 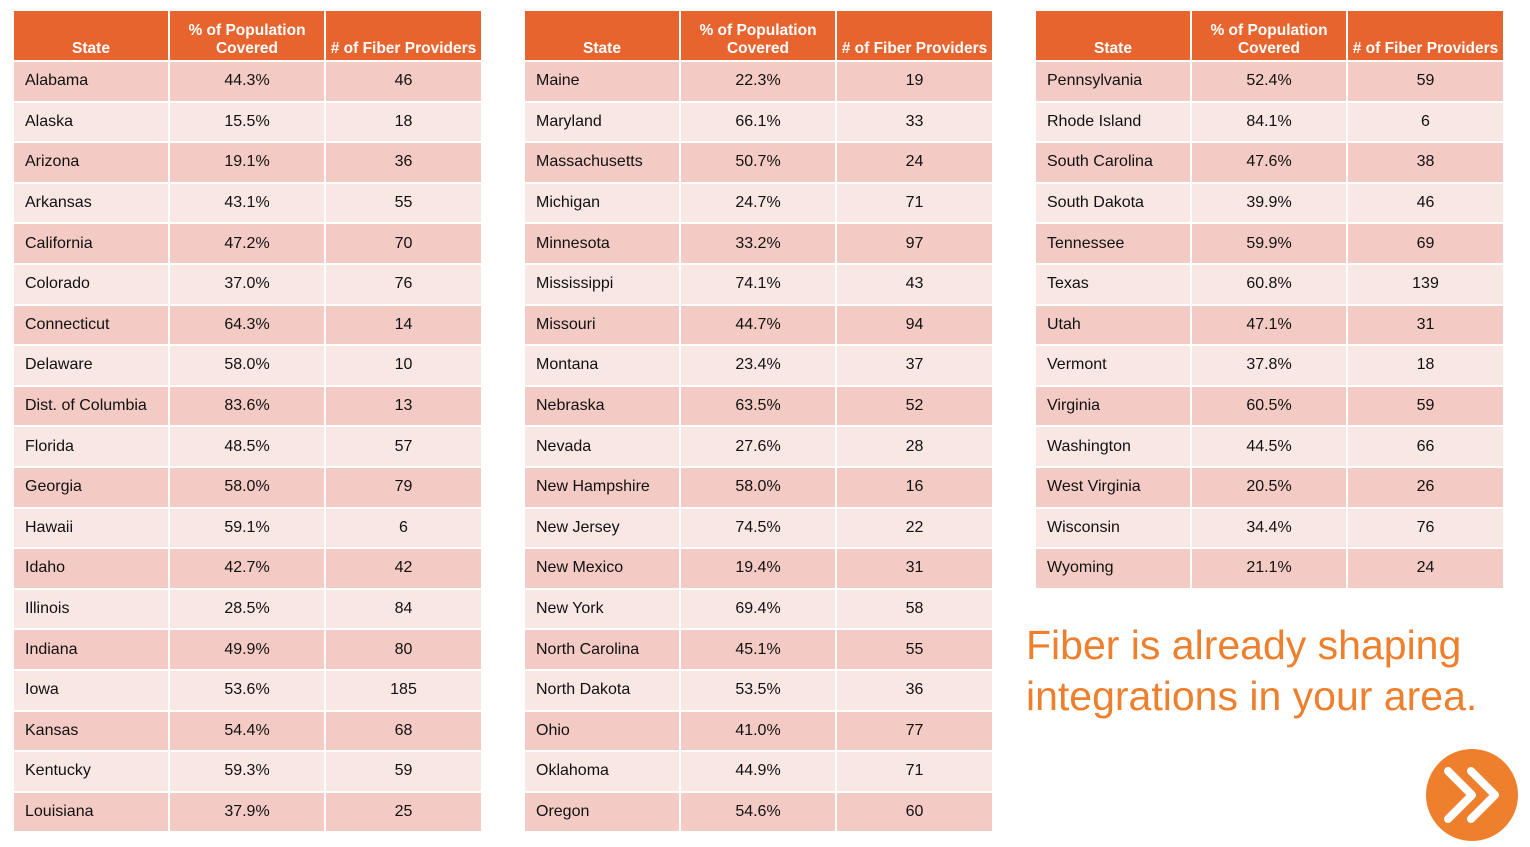 What do you see at coordinates (602, 649) in the screenshot?
I see `cell-state: North Carolina` at bounding box center [602, 649].